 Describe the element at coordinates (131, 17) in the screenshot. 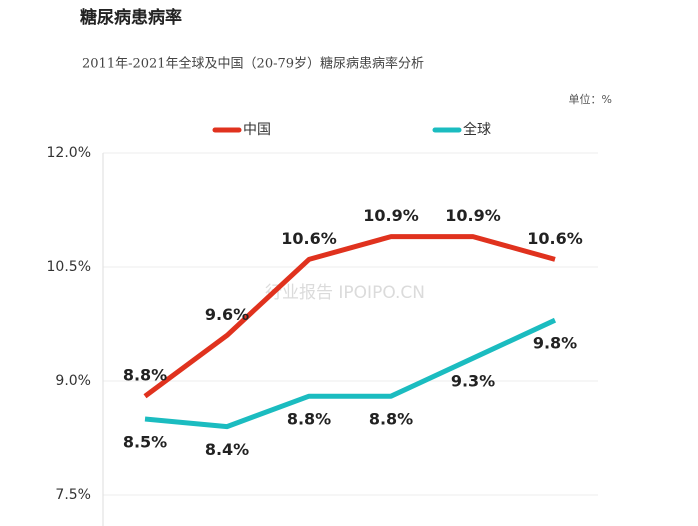

I see `chart-title: 糖尿病患病率` at that location.